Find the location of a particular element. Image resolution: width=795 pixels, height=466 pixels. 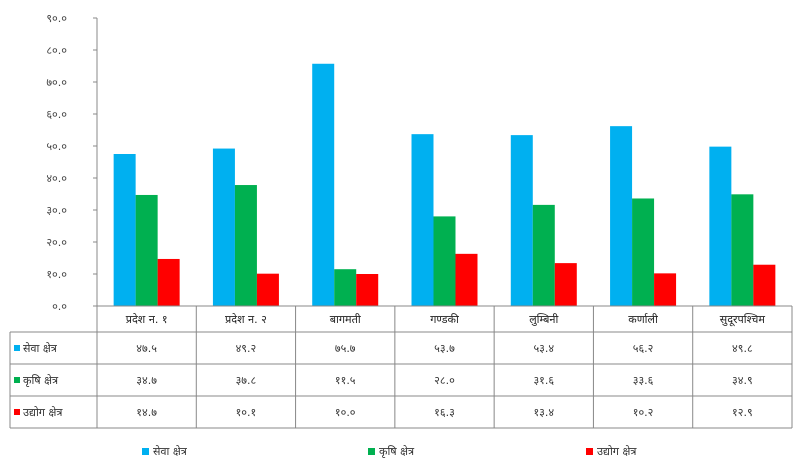

data-label: ५३.७ is located at coordinates (444, 348).